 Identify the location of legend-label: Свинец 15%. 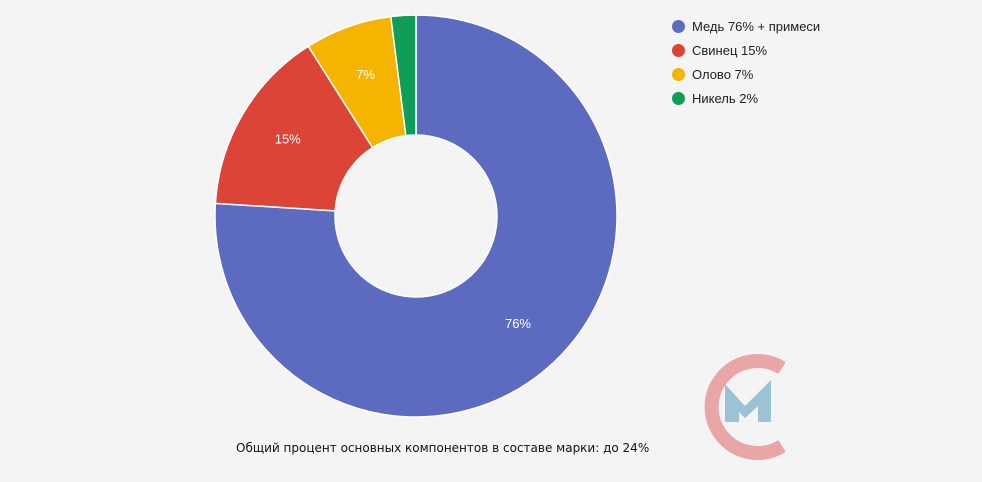
(730, 50).